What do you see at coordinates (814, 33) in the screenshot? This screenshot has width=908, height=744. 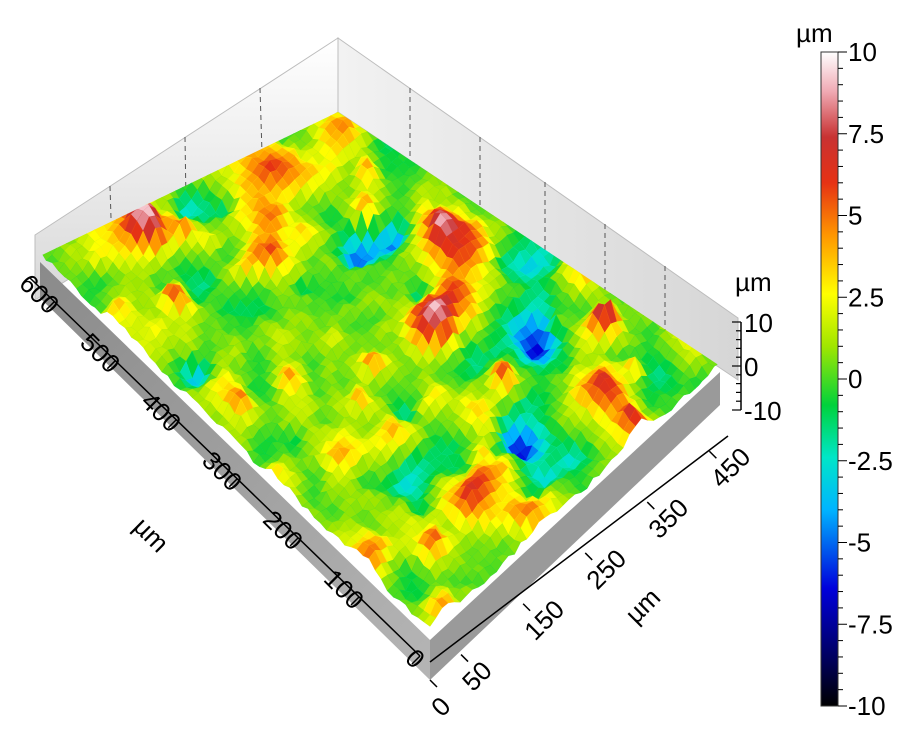 I see `colorbar-unit-label: µm` at bounding box center [814, 33].